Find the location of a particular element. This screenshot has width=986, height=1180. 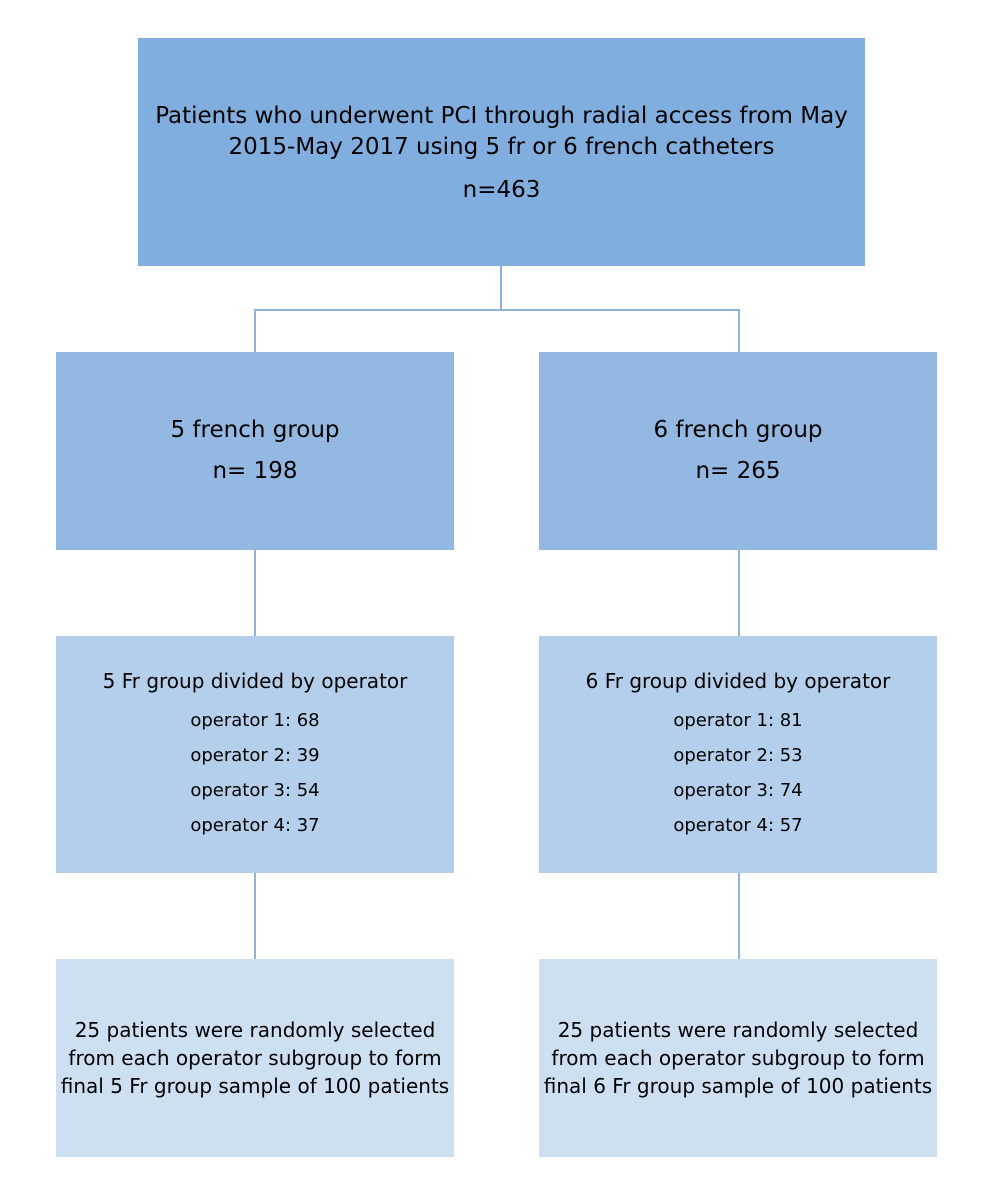

6-fr-operator-4: operator 4: 57 is located at coordinates (738, 825).